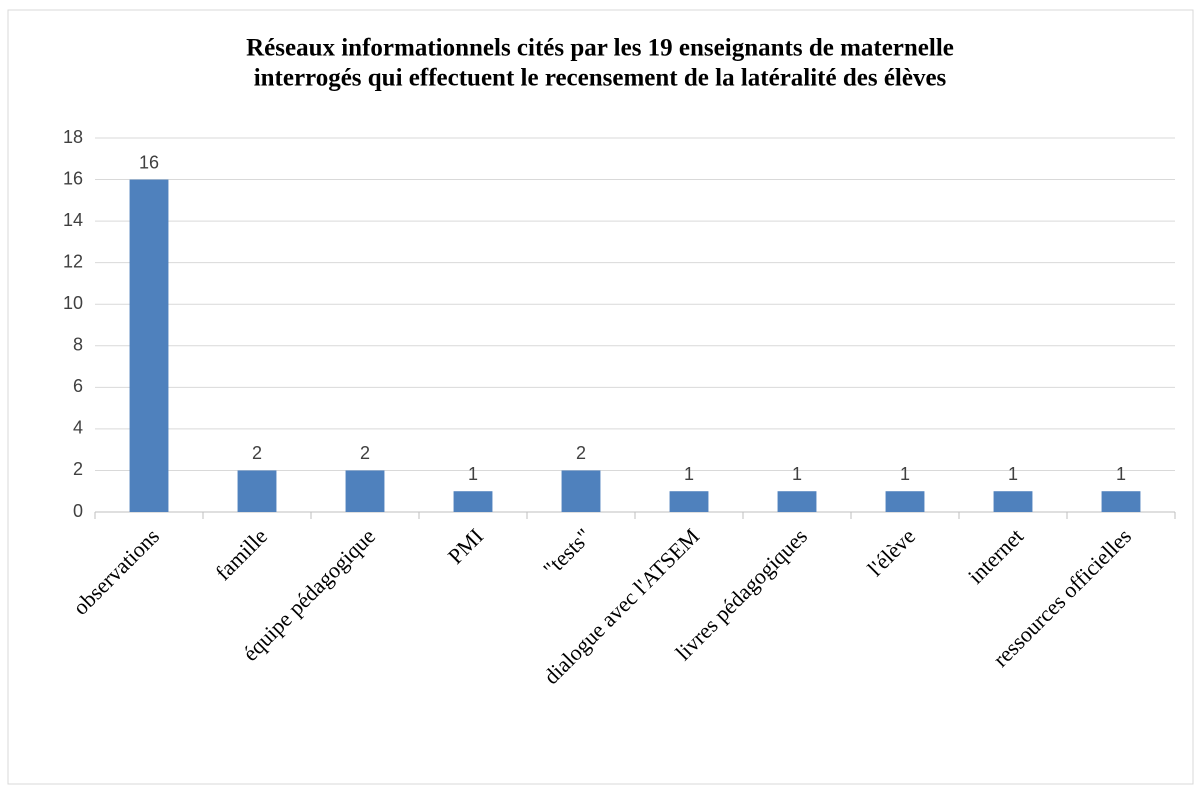 The image size is (1201, 785). Describe the element at coordinates (149, 162) in the screenshot. I see `data-label: 16` at that location.